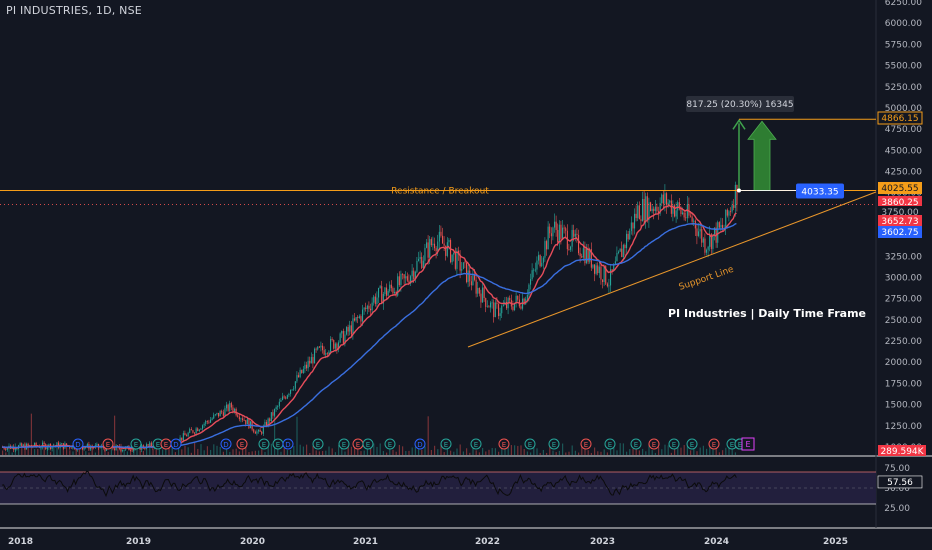  Describe the element at coordinates (899, 233) in the screenshot. I see `price-tag-label: 3602.75` at that location.